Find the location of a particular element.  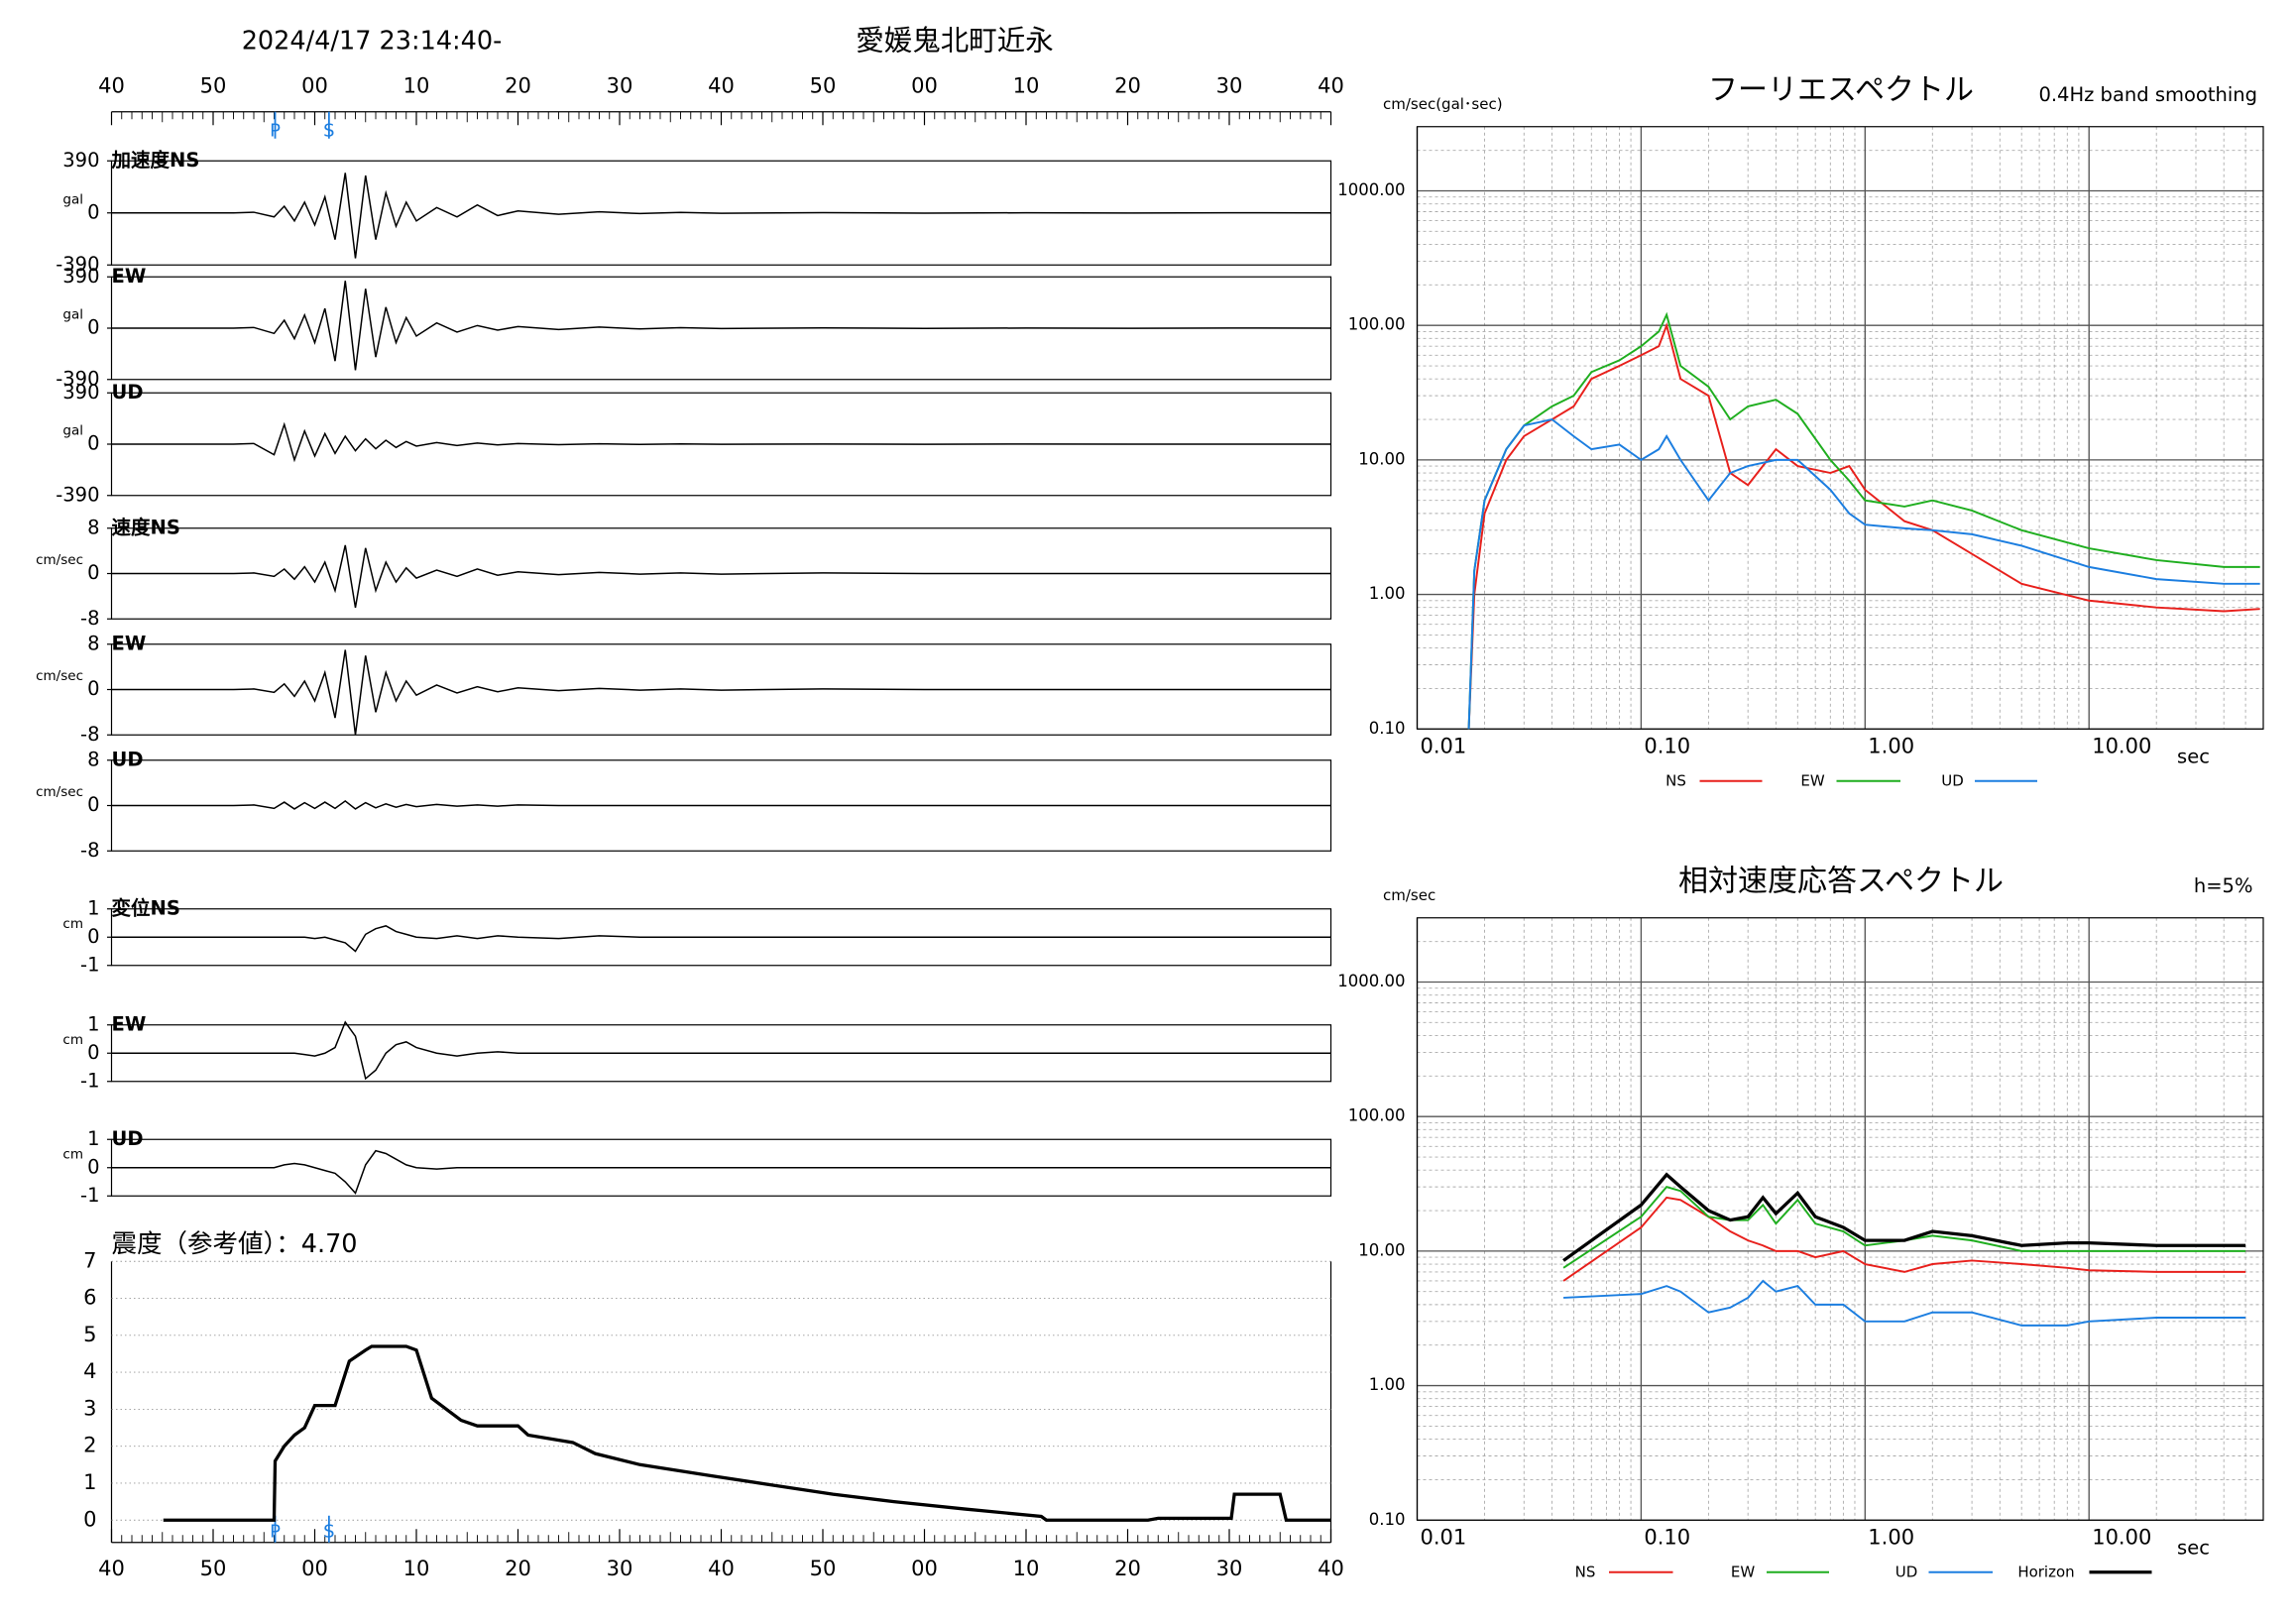

y-unit: cm/sec(gal･sec) is located at coordinates (1443, 104).